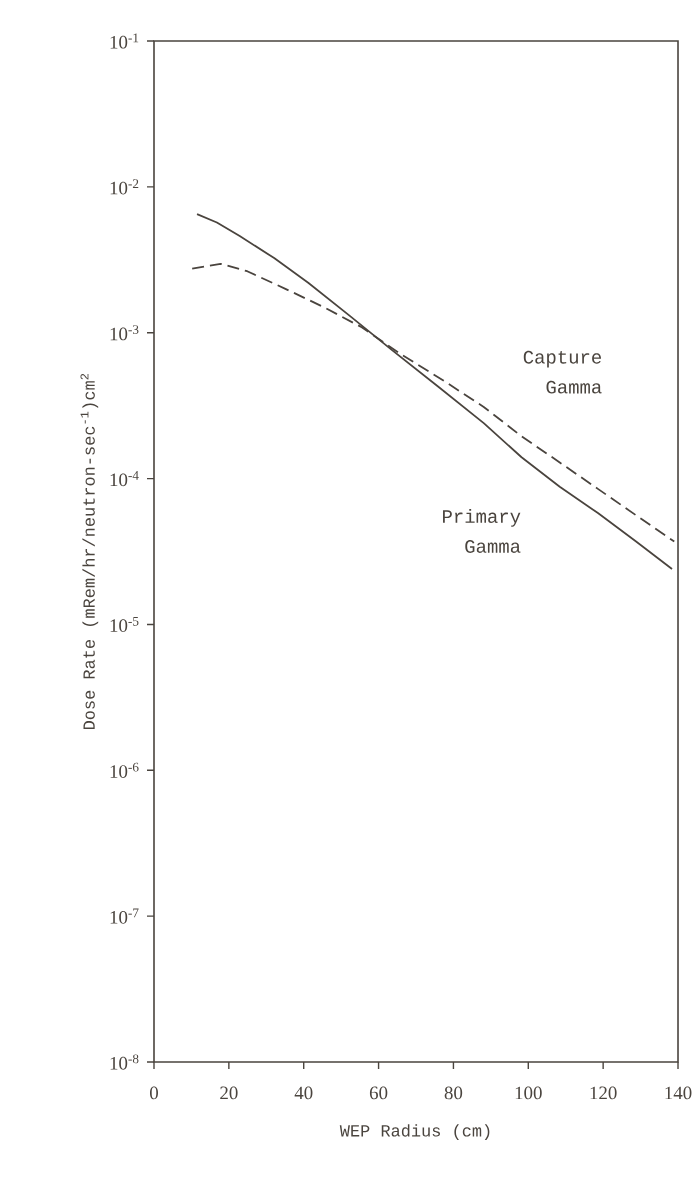 Image resolution: width=698 pixels, height=1196 pixels. What do you see at coordinates (528, 1093) in the screenshot?
I see `x-tick-label: 100` at bounding box center [528, 1093].